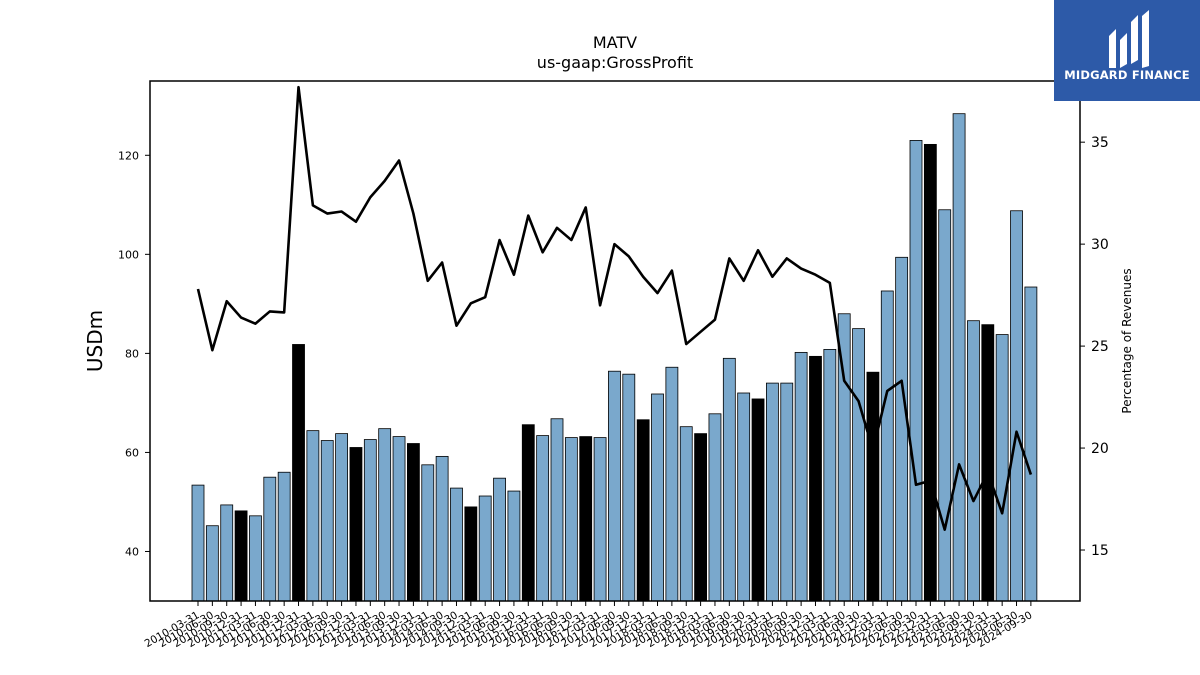 The image size is (1200, 675). What do you see at coordinates (132, 551) in the screenshot?
I see `y-tick-label-40: 40` at bounding box center [132, 551].